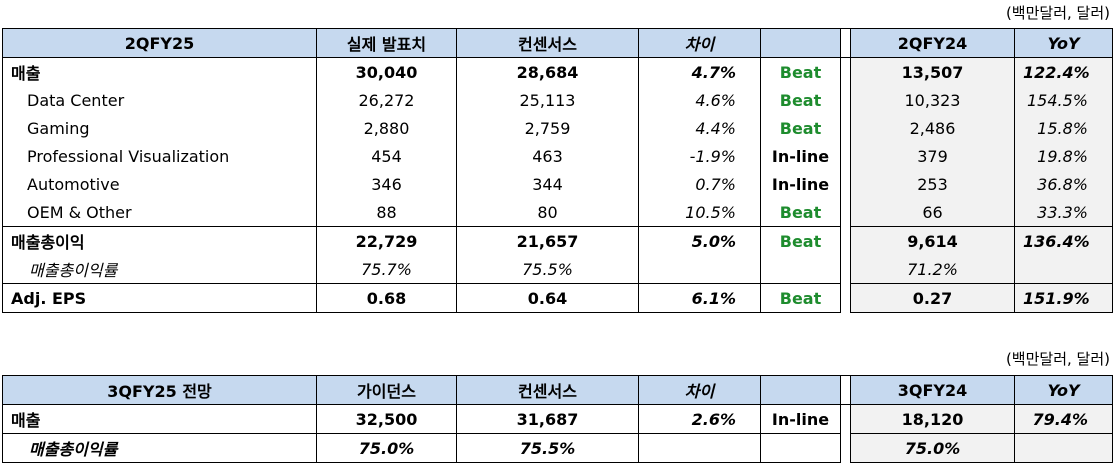 The height and width of the screenshot is (467, 1116). What do you see at coordinates (932, 240) in the screenshot?
I see `prior-value: 9,614` at bounding box center [932, 240].